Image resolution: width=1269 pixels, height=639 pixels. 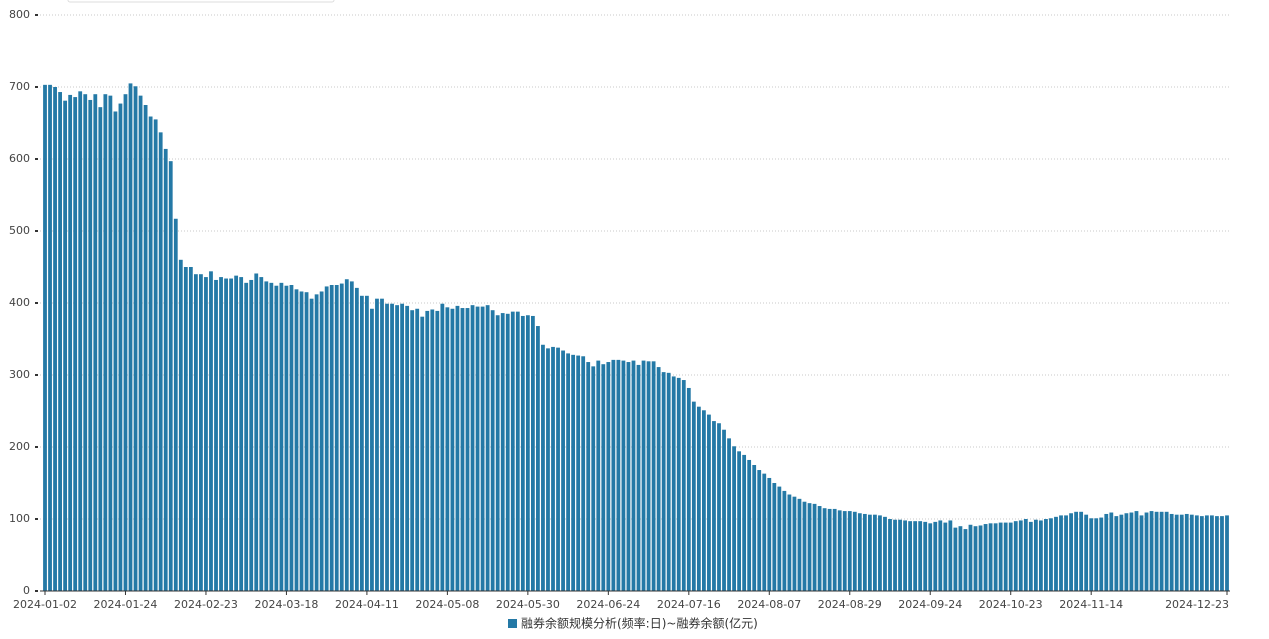 What do you see at coordinates (206, 604) in the screenshot?
I see `x-tick-label: 2024-02-23` at bounding box center [206, 604].